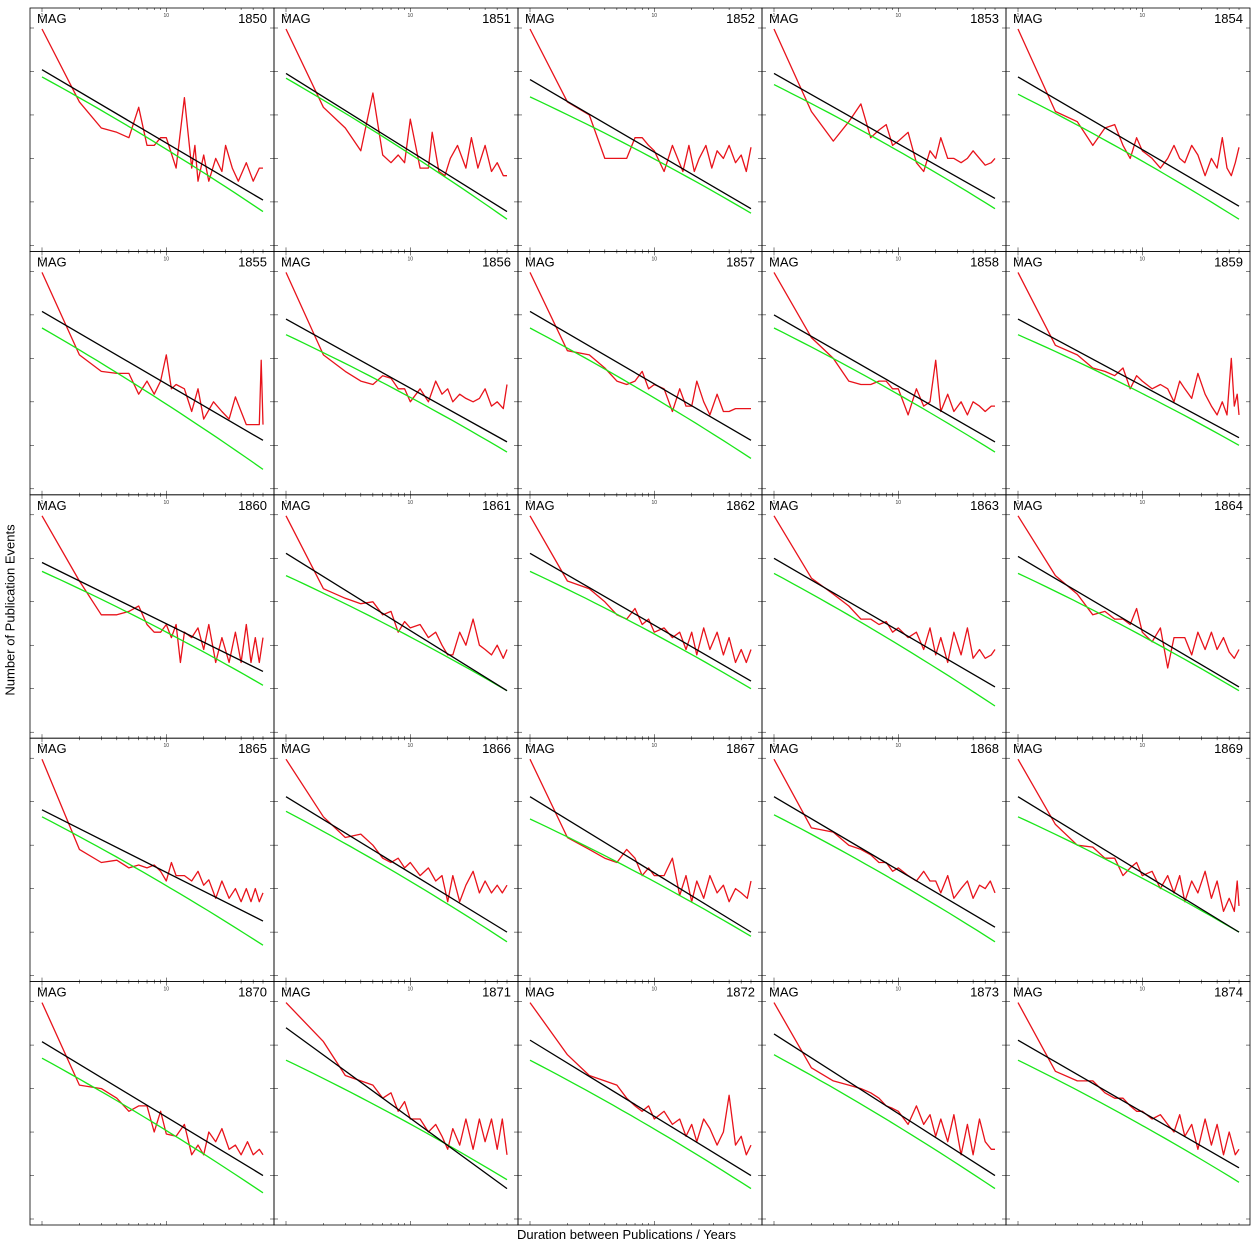 The width and height of the screenshot is (1253, 1243). I want to click on panel-1855: 1 10 MAG 1855, so click(152, 373).